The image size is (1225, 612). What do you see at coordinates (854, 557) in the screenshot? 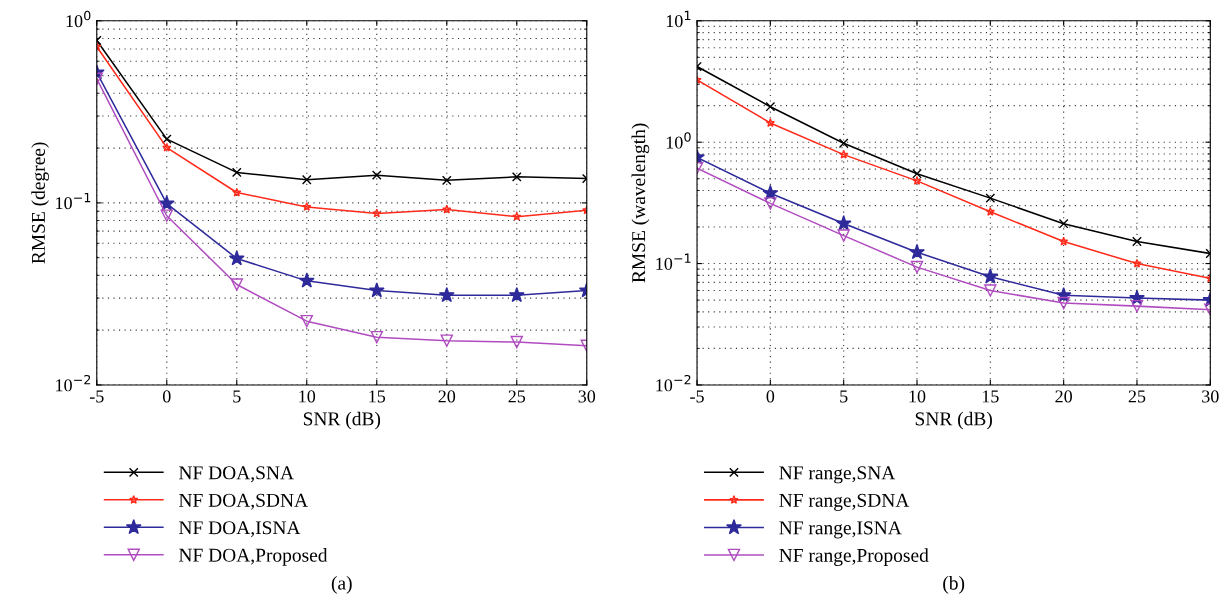
I see `legend-label: NF range,Proposed` at bounding box center [854, 557].